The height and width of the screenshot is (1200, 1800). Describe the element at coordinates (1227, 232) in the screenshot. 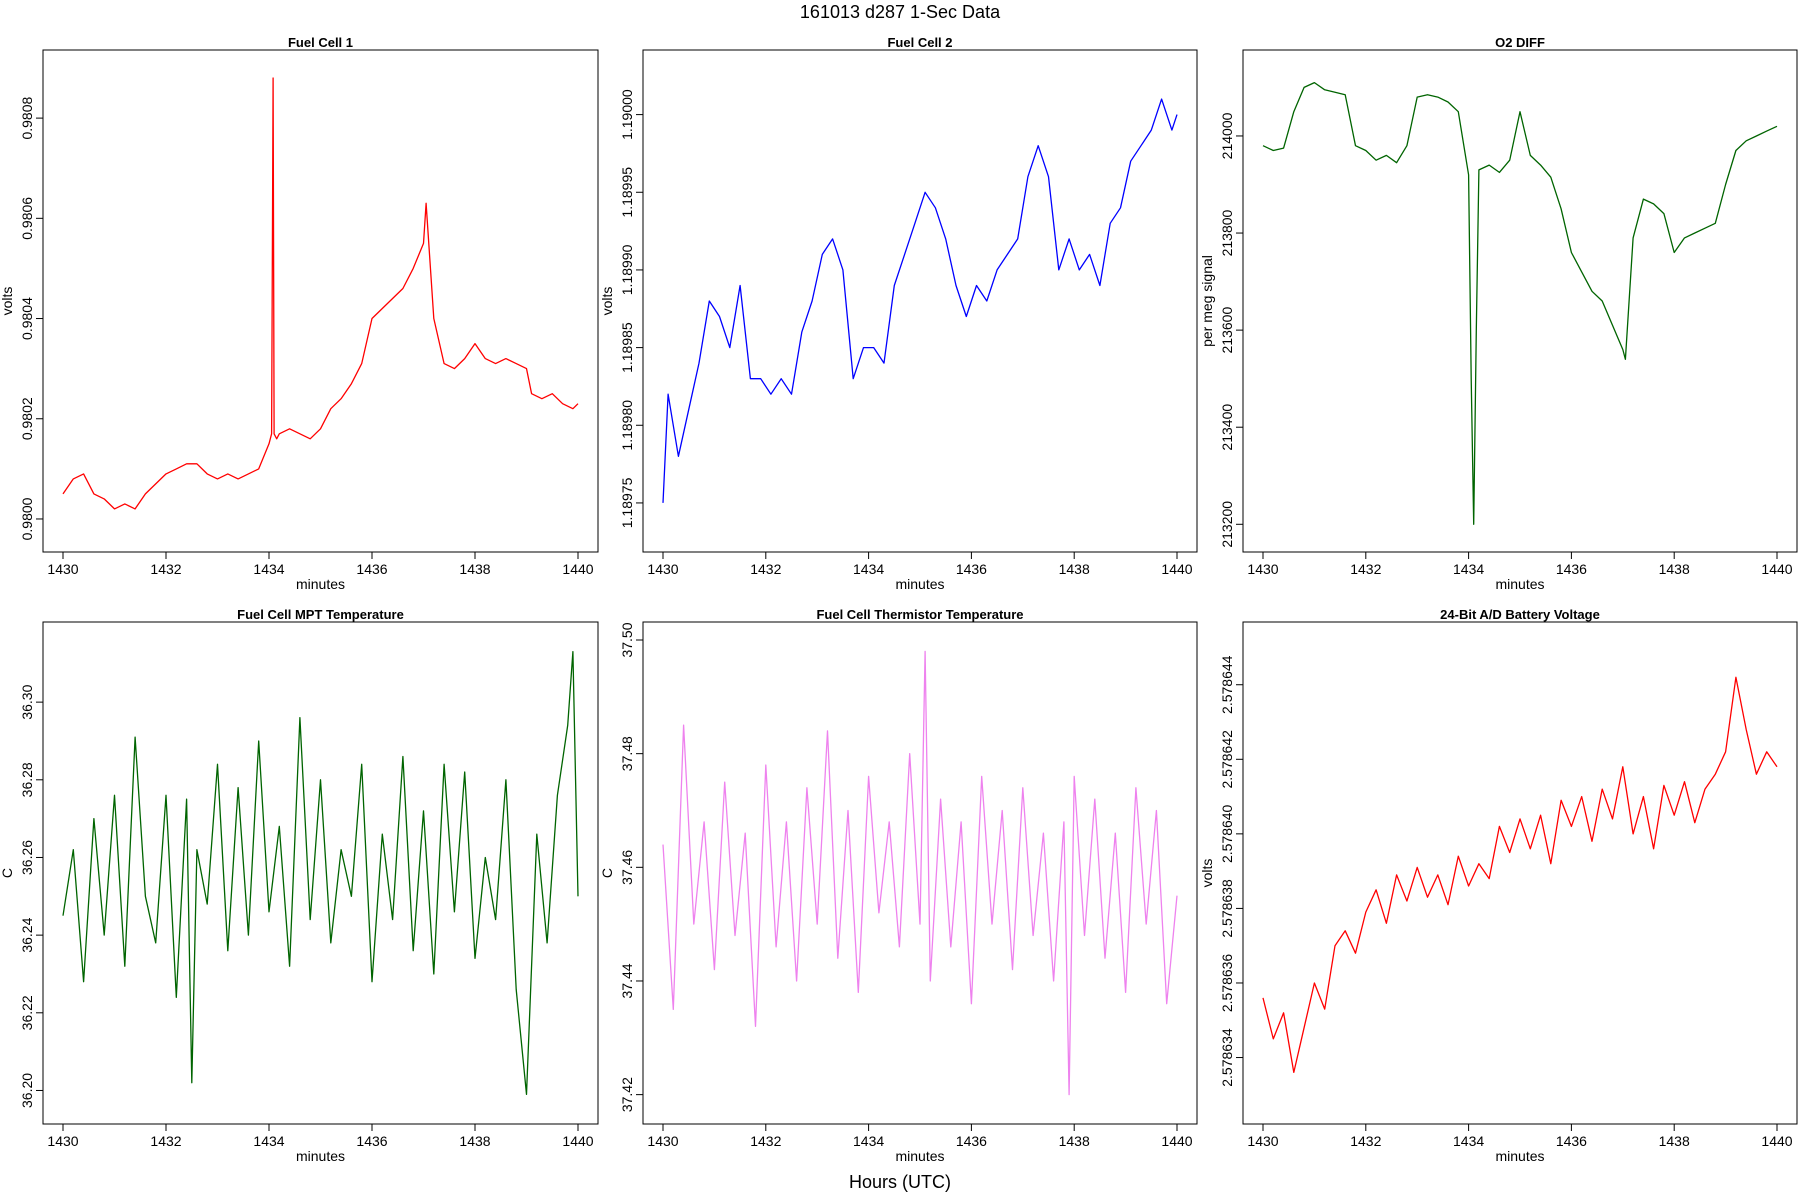

I see `y-tick-label: 213800` at that location.